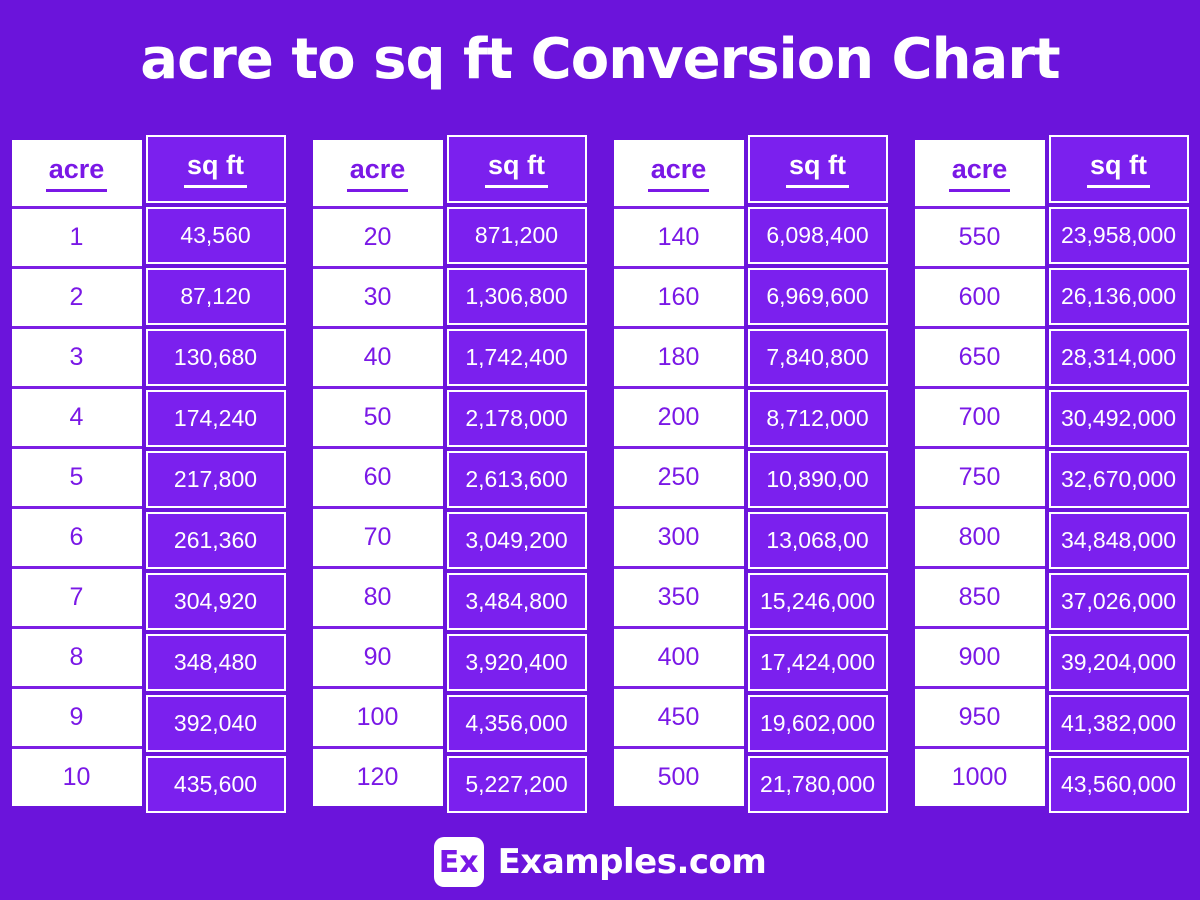 The width and height of the screenshot is (1200, 900). What do you see at coordinates (215, 540) in the screenshot?
I see `sqft-value-cell: 261,360` at bounding box center [215, 540].